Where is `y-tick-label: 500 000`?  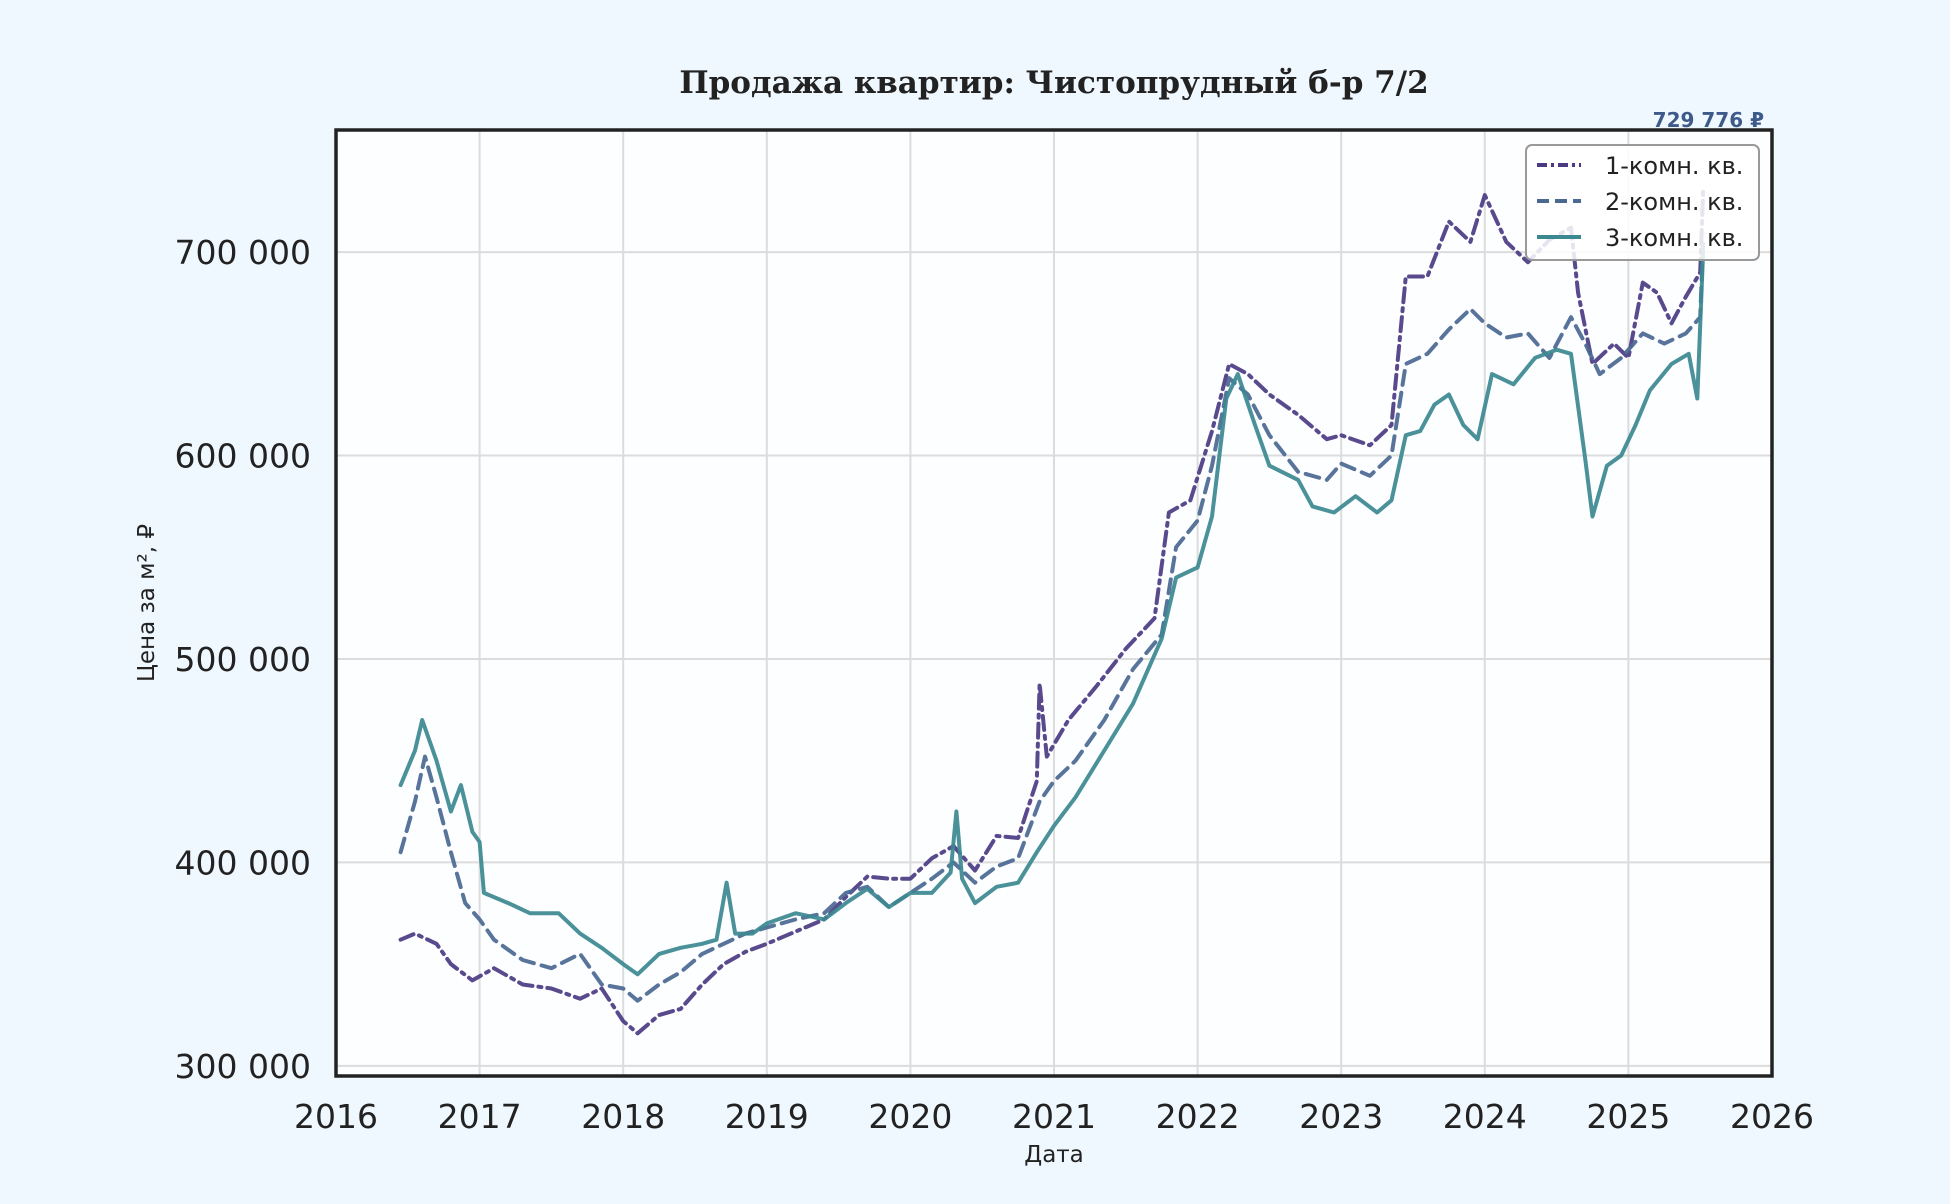 y-tick-label: 500 000 is located at coordinates (243, 659).